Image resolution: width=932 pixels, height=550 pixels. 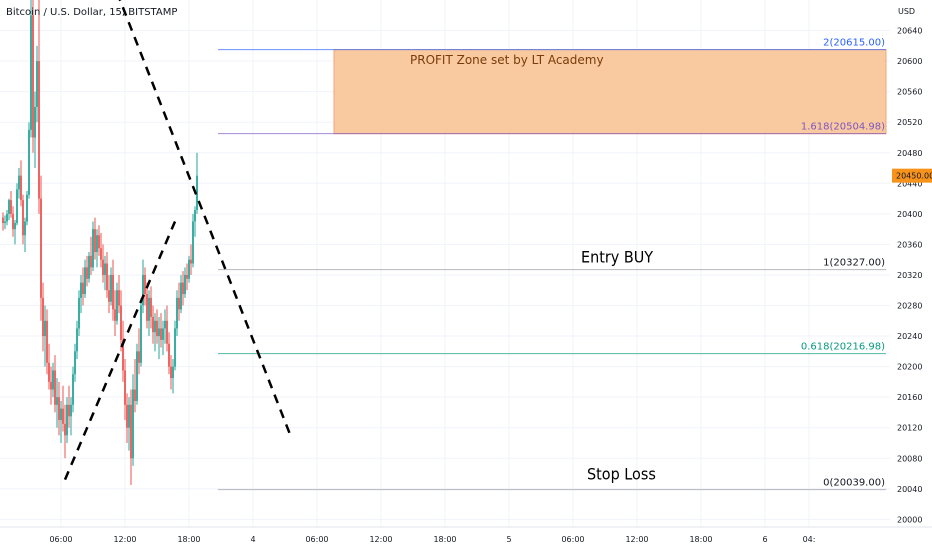 What do you see at coordinates (909, 367) in the screenshot?
I see `price-tick-label: 20200` at bounding box center [909, 367].